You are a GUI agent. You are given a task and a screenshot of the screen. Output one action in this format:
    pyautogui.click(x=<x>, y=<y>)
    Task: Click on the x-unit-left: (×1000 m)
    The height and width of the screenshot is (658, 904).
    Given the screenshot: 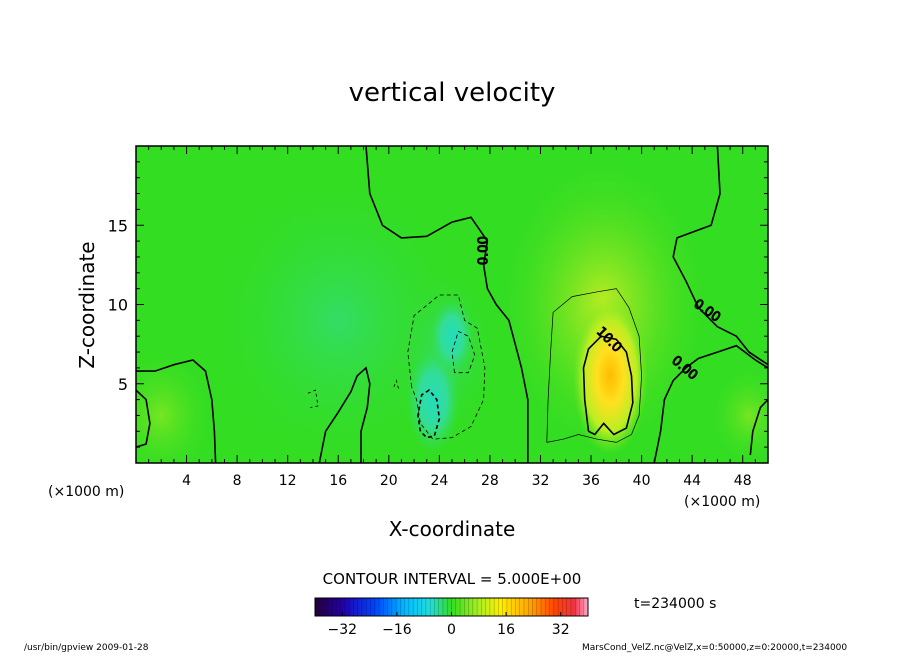 What is the action you would take?
    pyautogui.click(x=86, y=492)
    